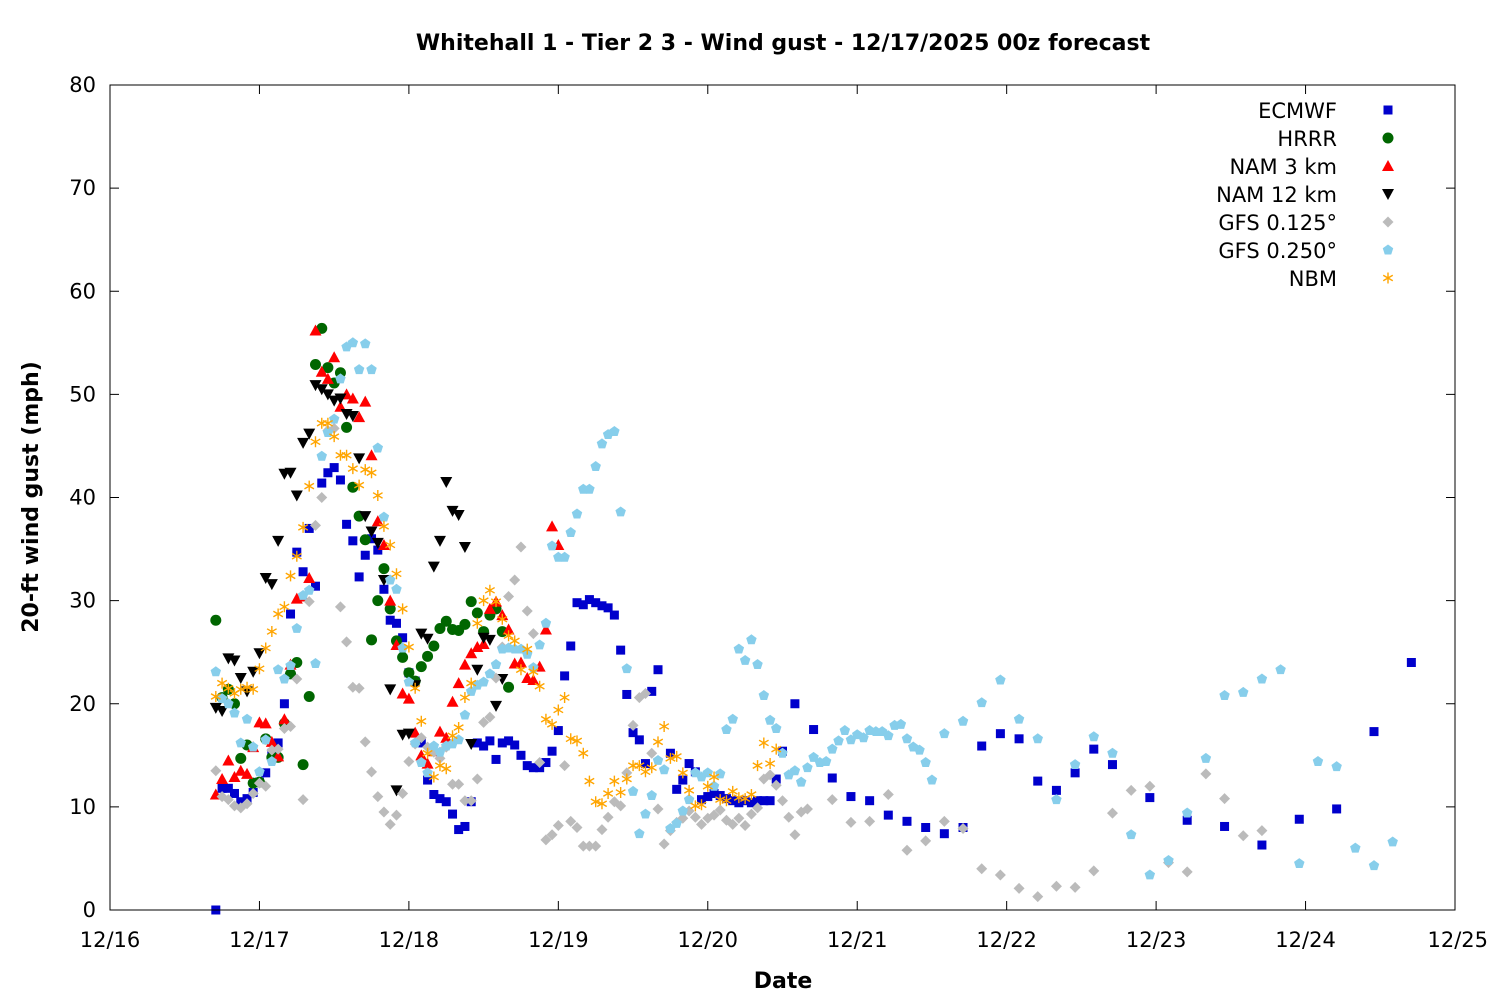  Describe the element at coordinates (857, 940) in the screenshot. I see `x-tick-label: 12/21` at that location.